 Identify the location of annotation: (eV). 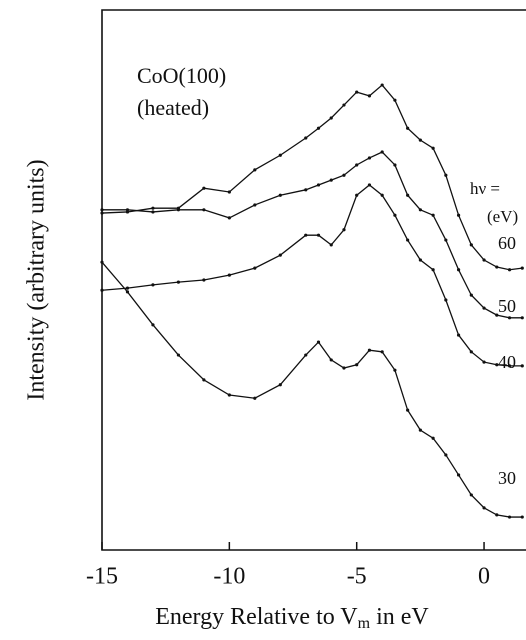
(502, 216).